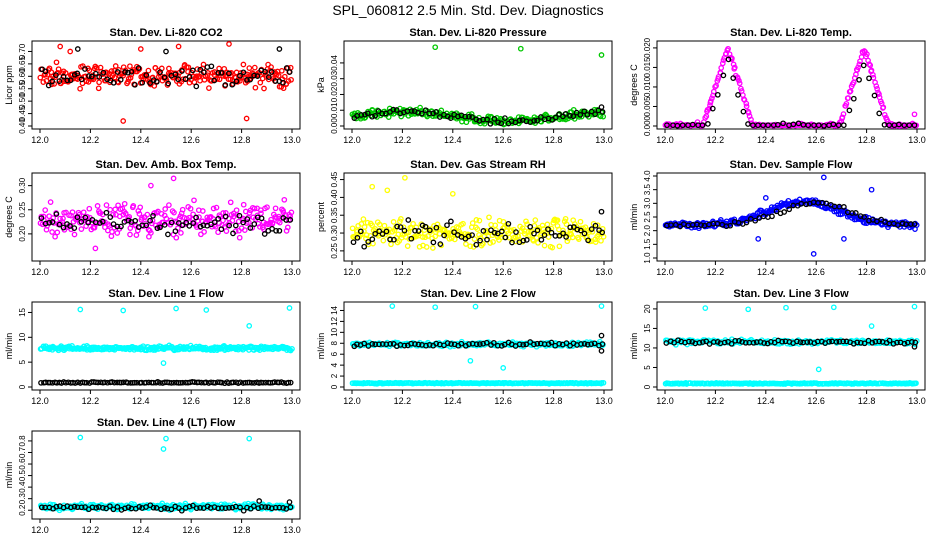 The width and height of the screenshot is (936, 540). Describe the element at coordinates (292, 272) in the screenshot. I see `x-tick-label: 13.0` at that location.